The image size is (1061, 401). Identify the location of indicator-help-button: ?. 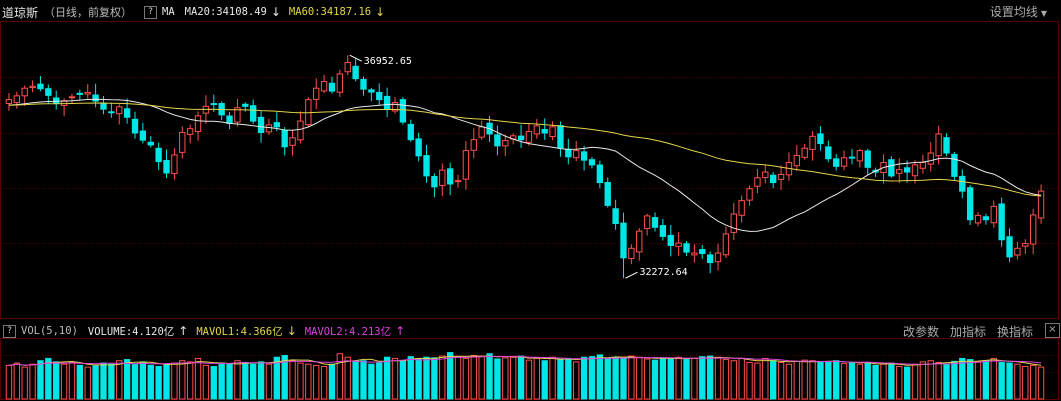
(9, 331).